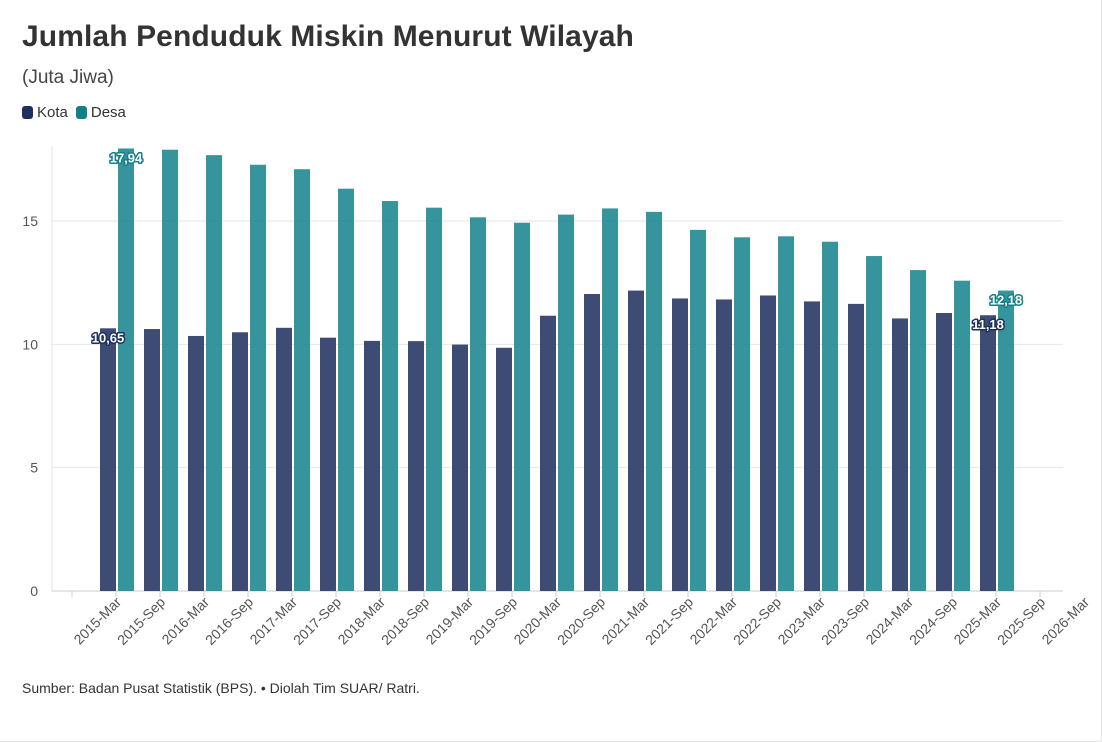 This screenshot has width=1102, height=742. I want to click on x-tick-label: 2021-Sep, so click(669, 621).